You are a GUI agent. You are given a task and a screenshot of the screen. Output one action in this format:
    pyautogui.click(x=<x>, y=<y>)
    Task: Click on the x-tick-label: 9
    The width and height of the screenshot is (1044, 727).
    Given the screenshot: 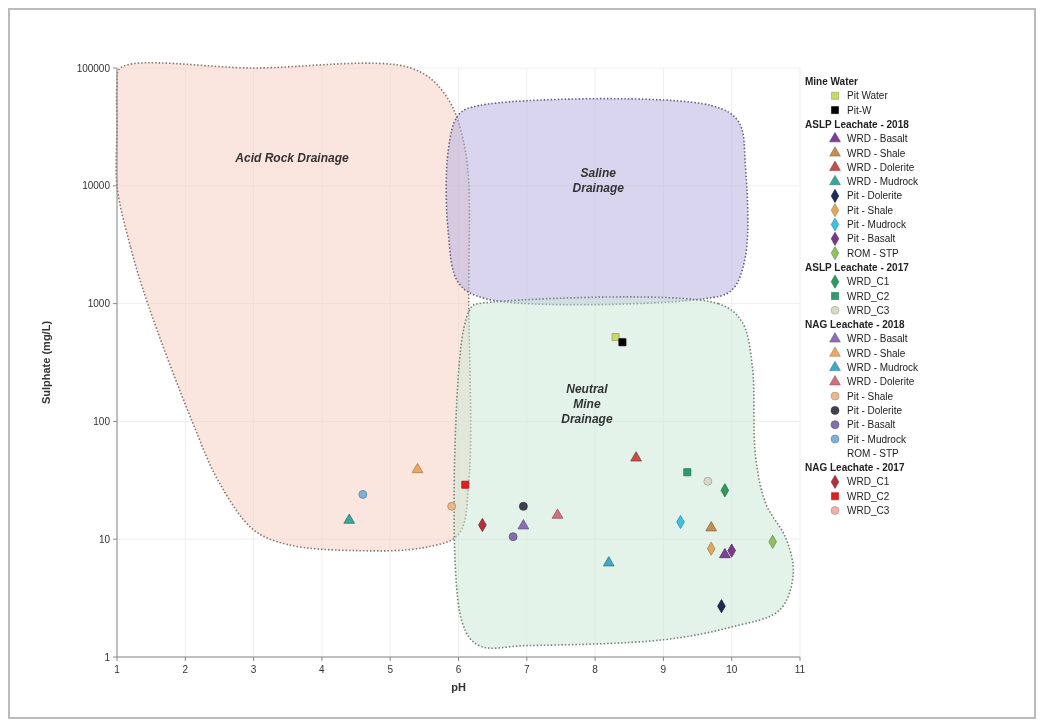 What is the action you would take?
    pyautogui.click(x=663, y=669)
    